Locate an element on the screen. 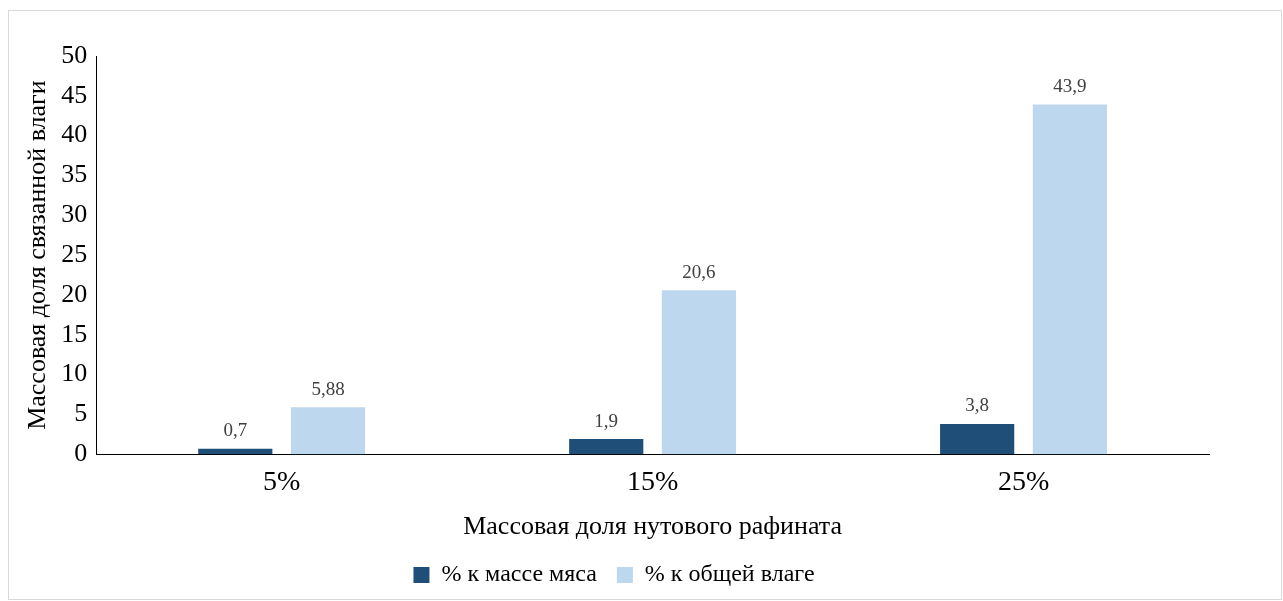 The height and width of the screenshot is (601, 1283). x-axis-title: Массовая доля нутового рафината is located at coordinates (653, 526).